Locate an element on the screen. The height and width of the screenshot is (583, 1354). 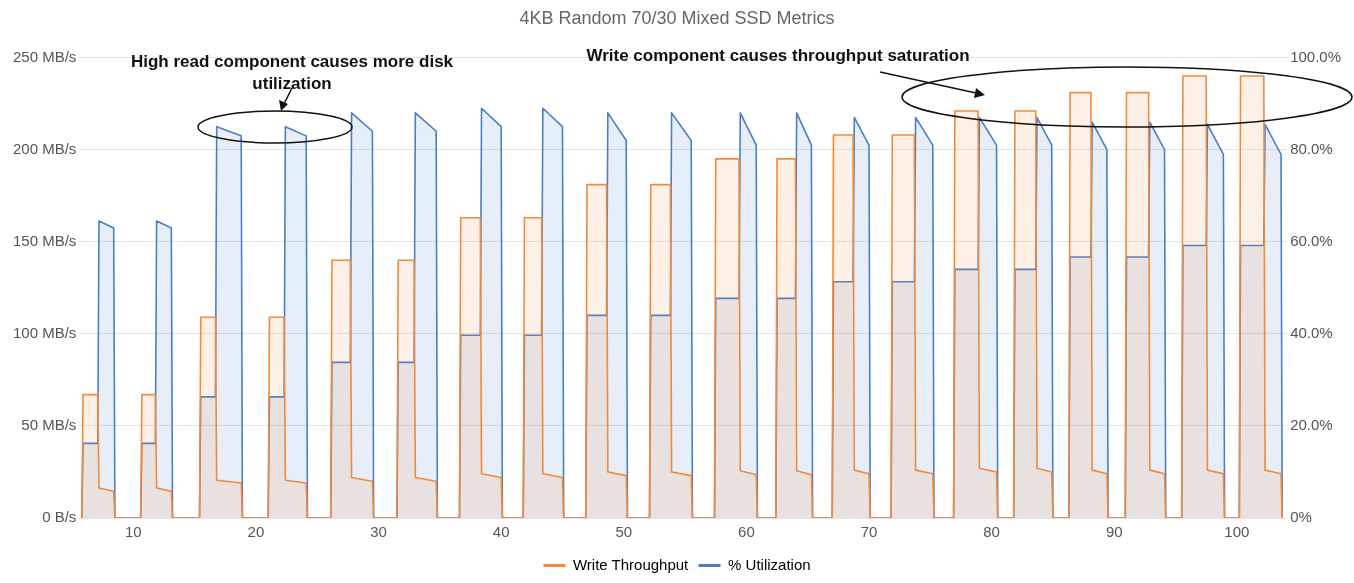
legend-label: Write Throughput is located at coordinates (631, 564).